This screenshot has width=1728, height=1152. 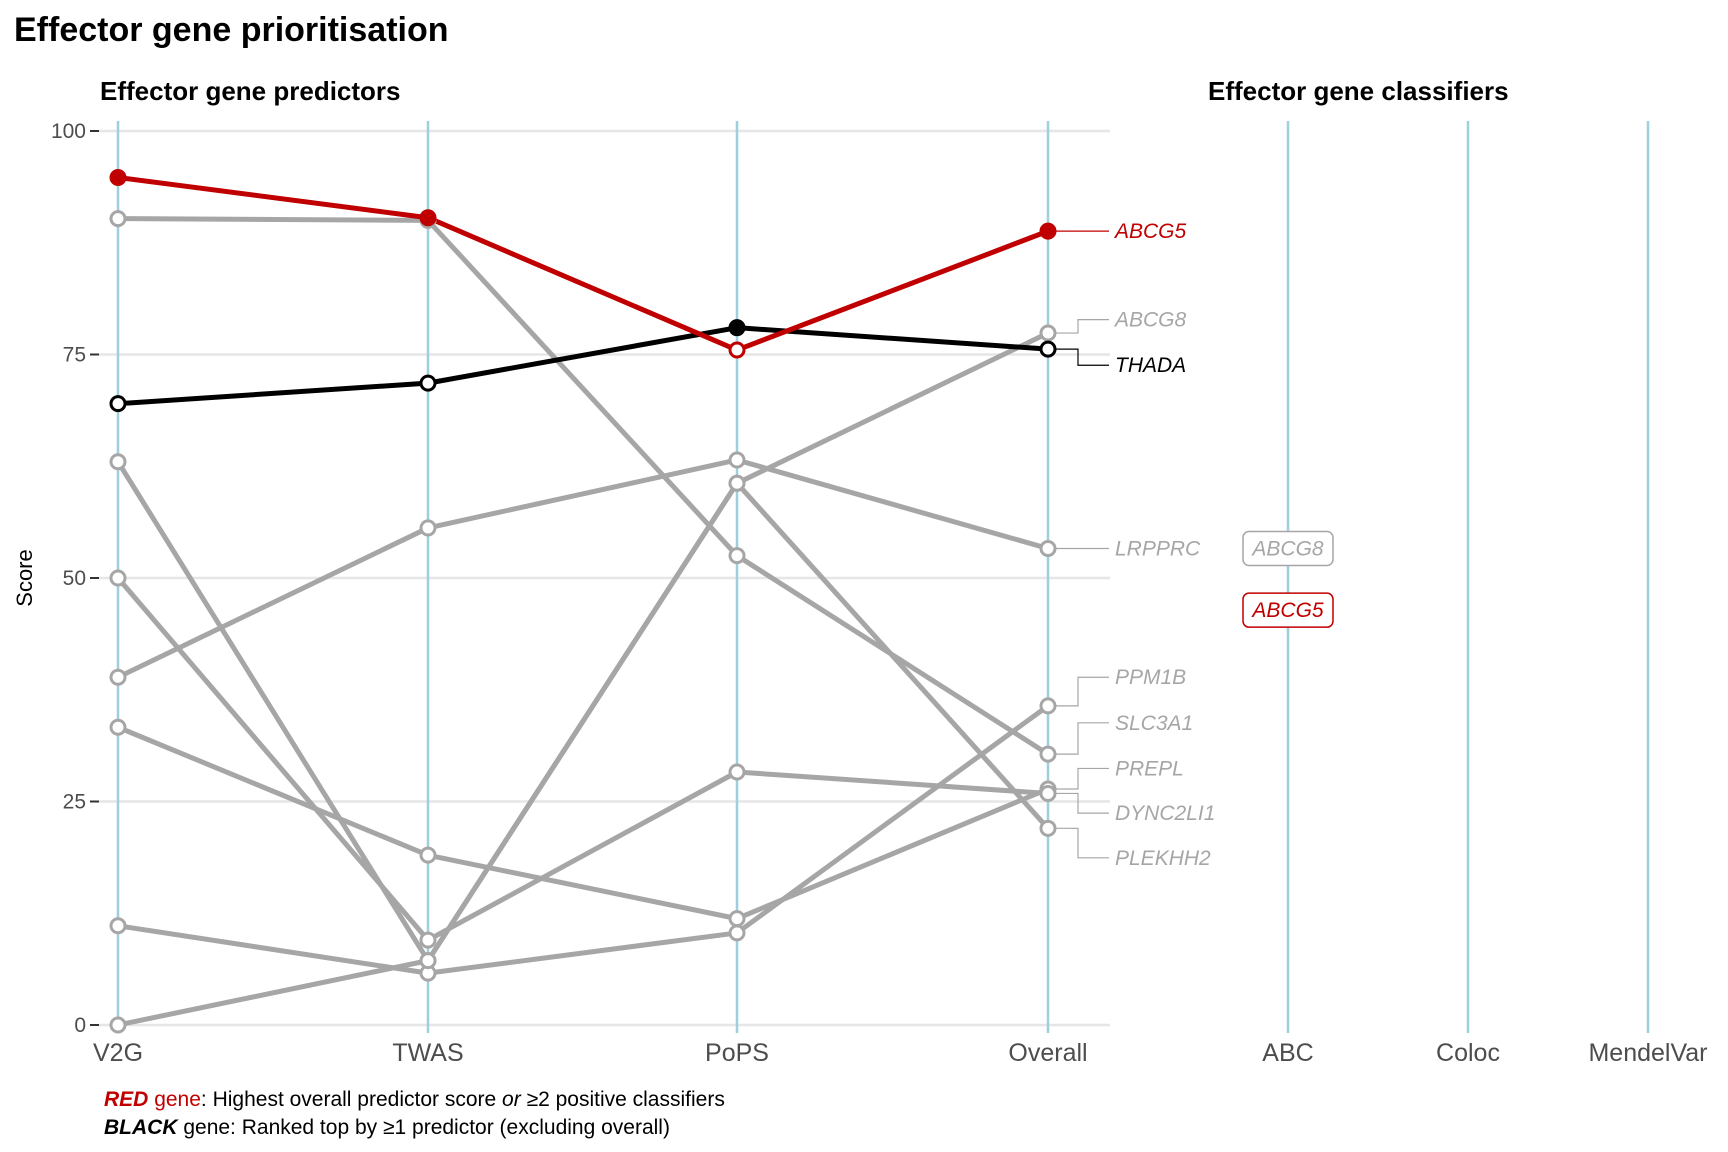 I want to click on y-axis: 0 25 50 75 100, so click(x=75, y=578).